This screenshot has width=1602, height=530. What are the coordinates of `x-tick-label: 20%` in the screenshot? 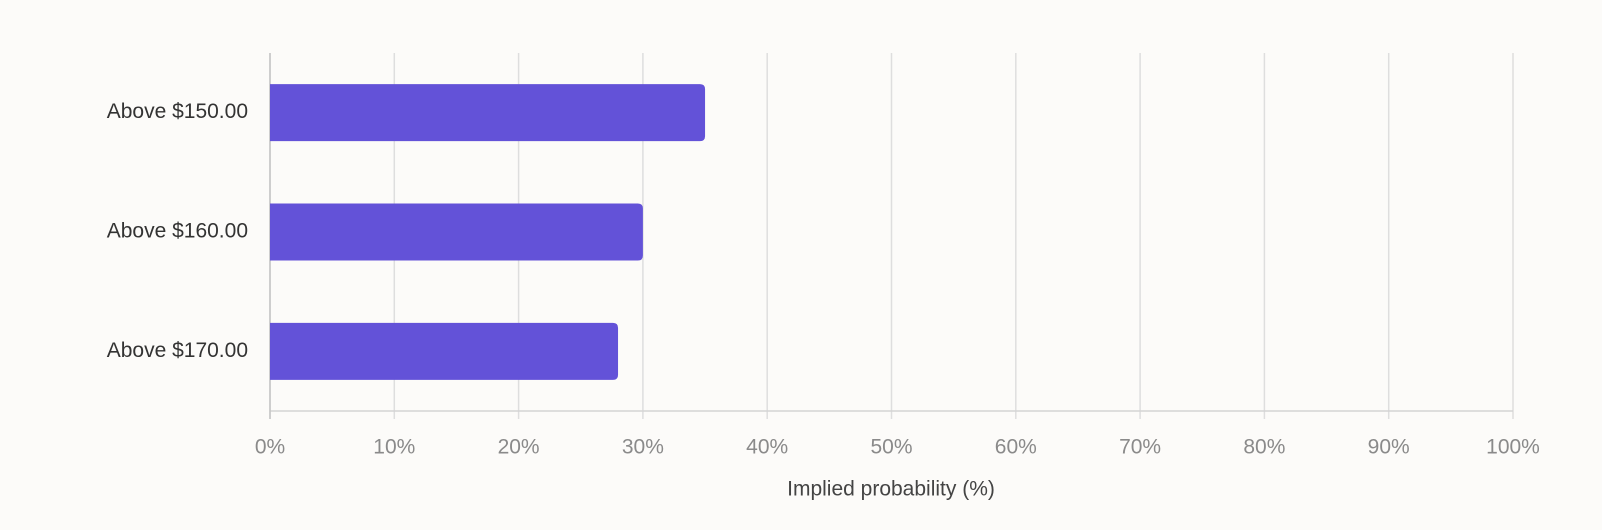 It's located at (519, 447).